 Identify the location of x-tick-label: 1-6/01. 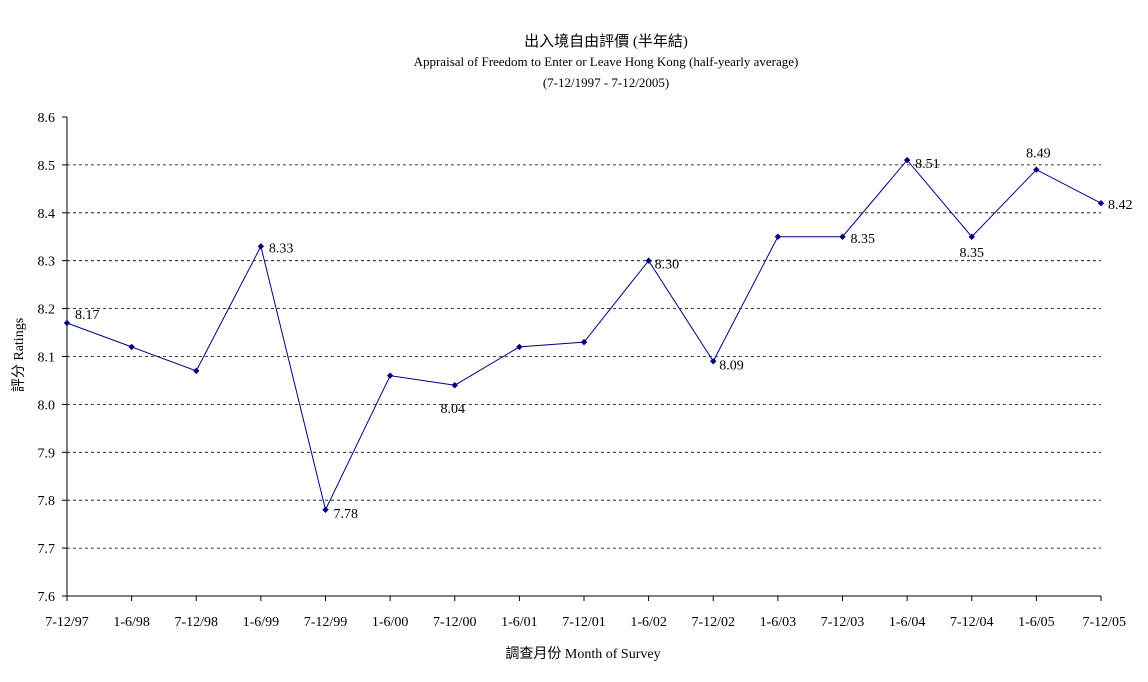
(519, 622).